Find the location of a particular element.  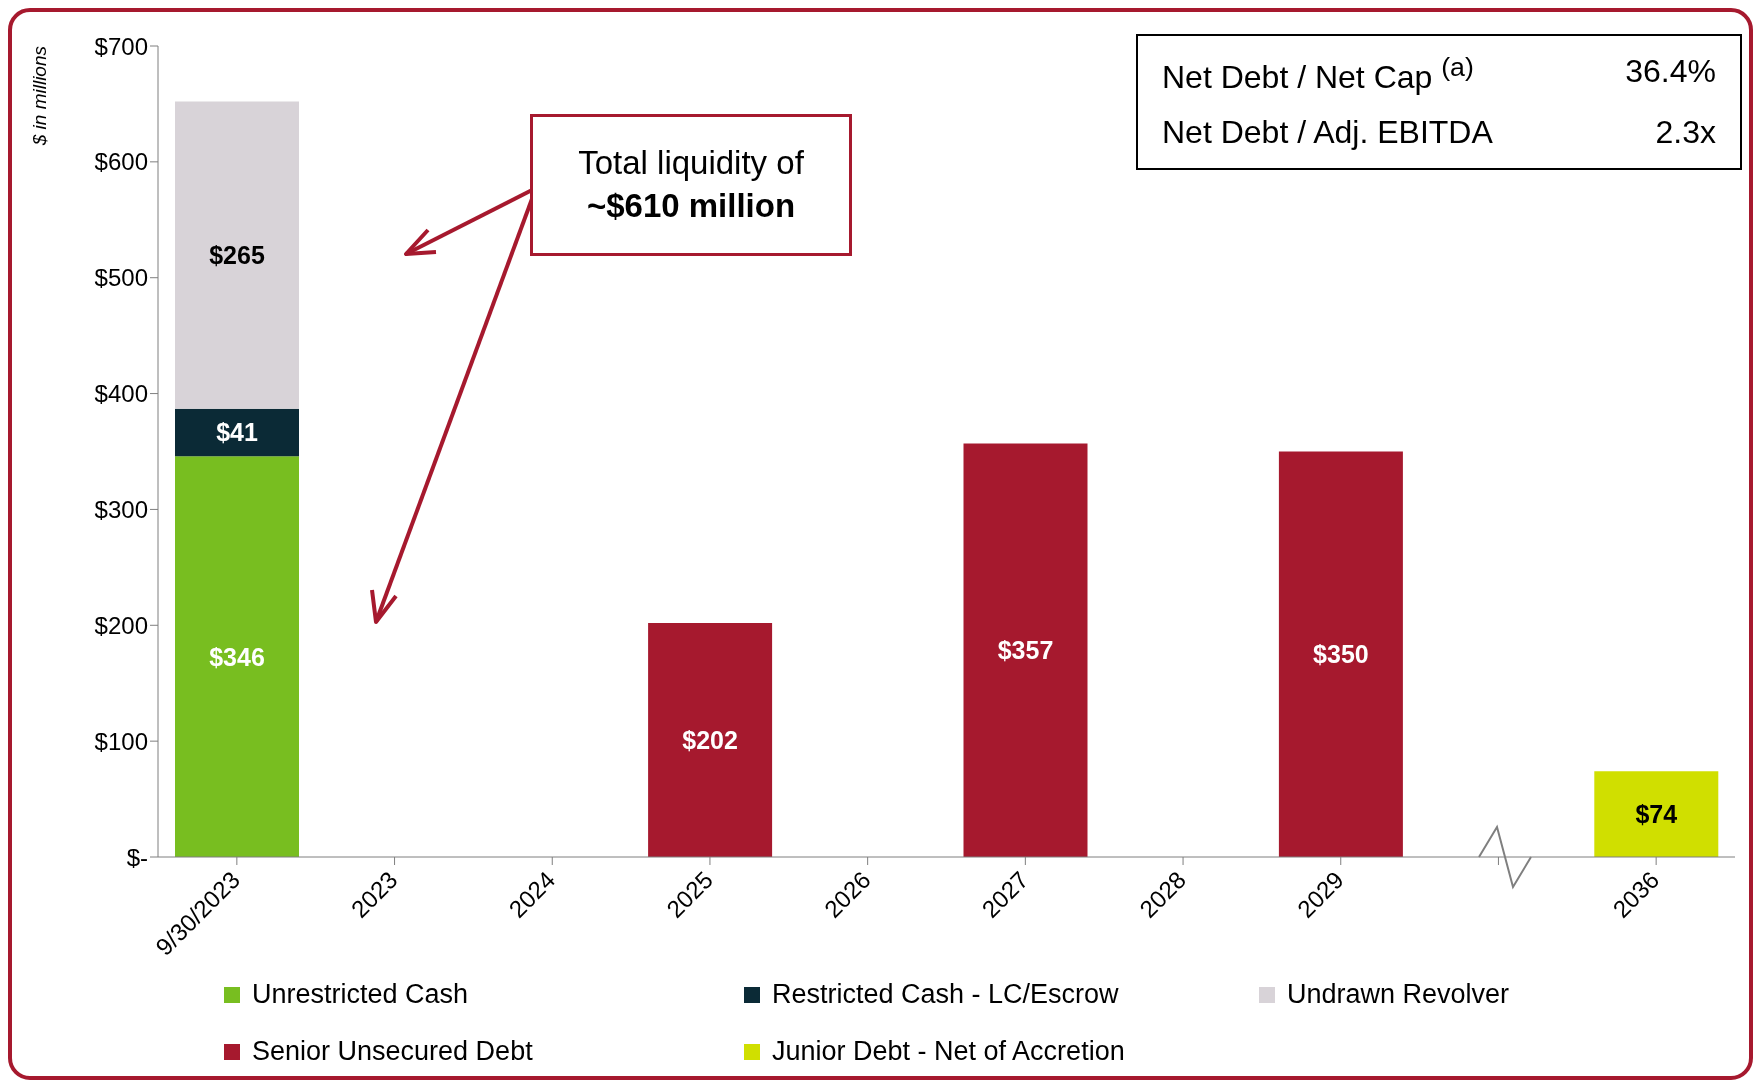

annotation: Net Debt / Adj. EBITDA is located at coordinates (1327, 132).